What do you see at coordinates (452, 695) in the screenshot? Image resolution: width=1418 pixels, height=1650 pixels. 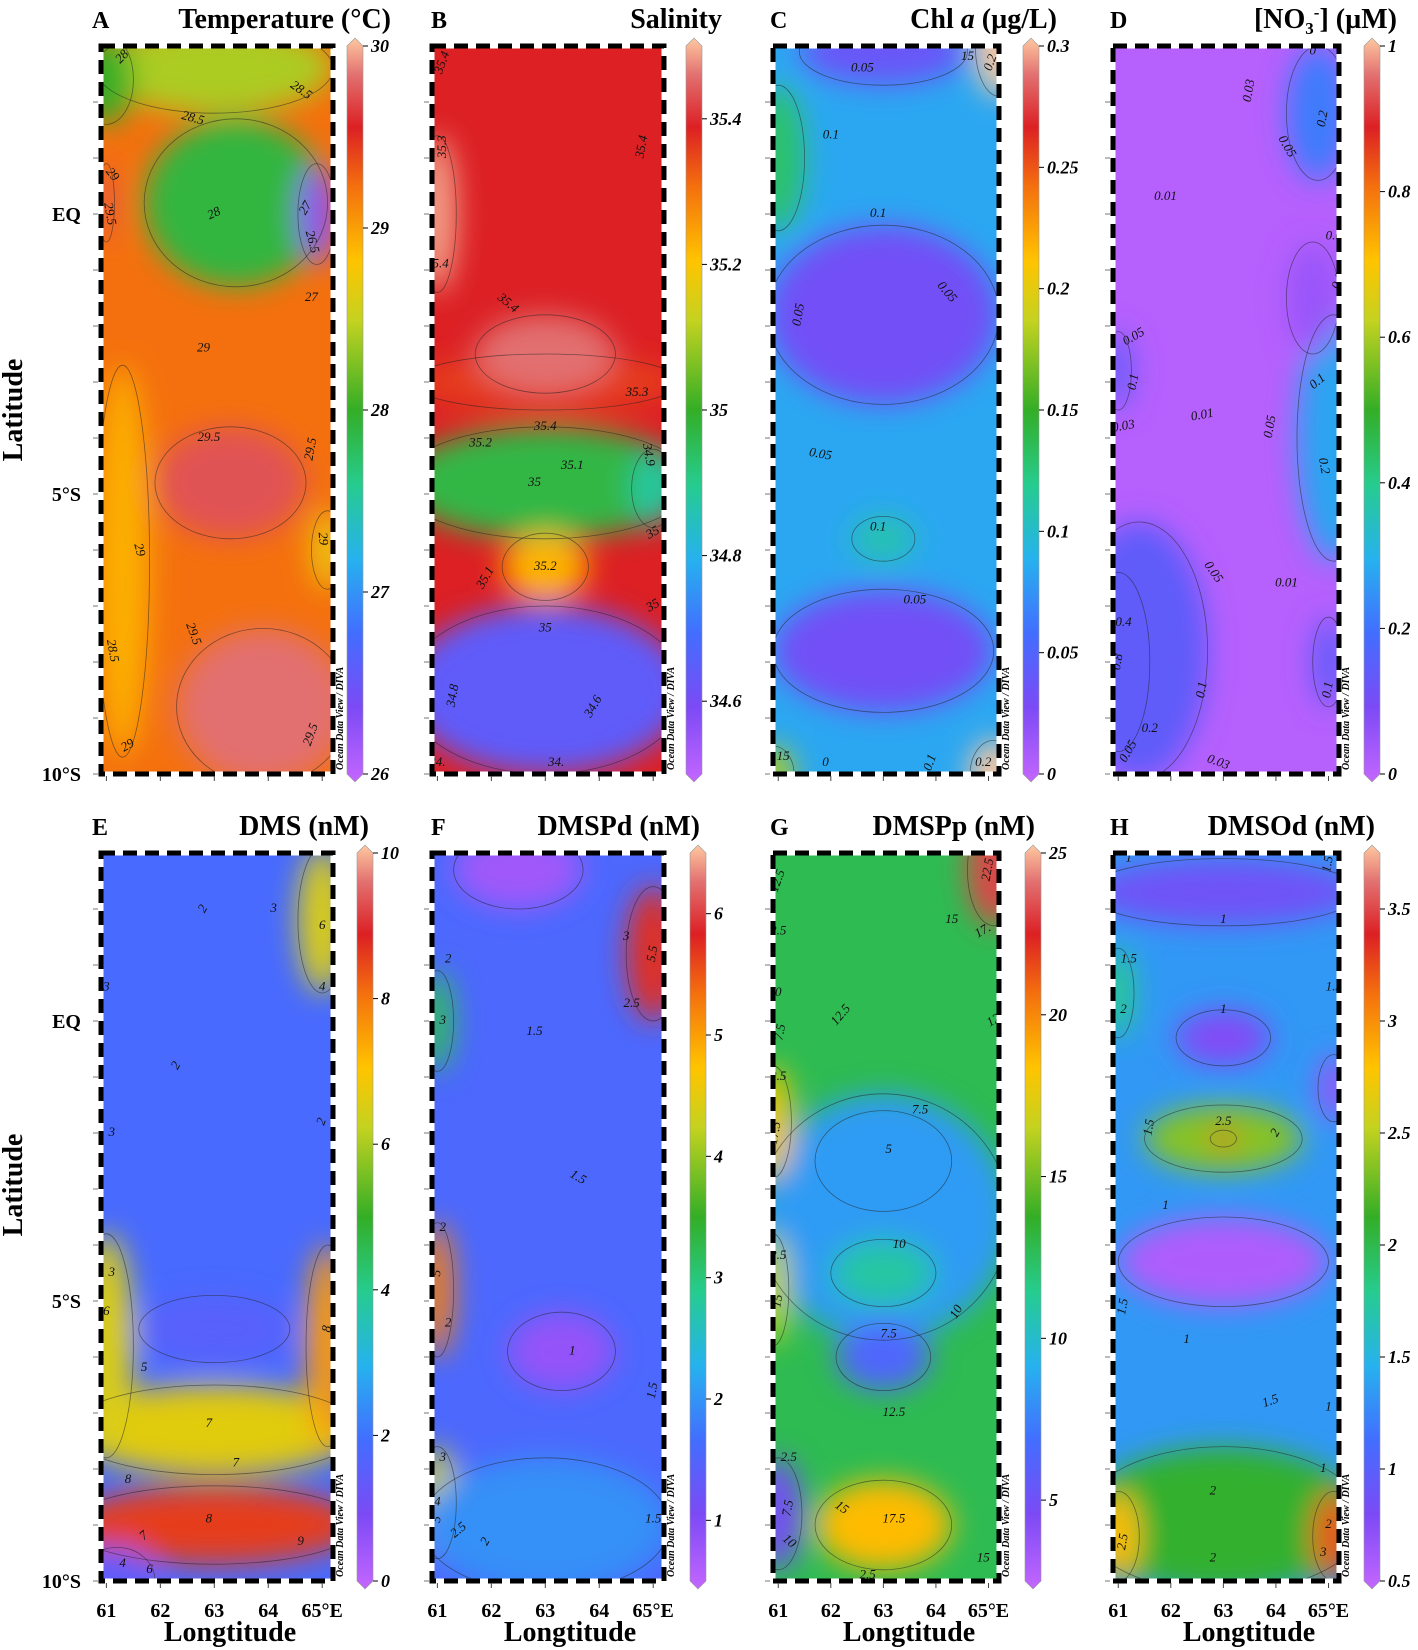 I see `contour-label: 34.8` at bounding box center [452, 695].